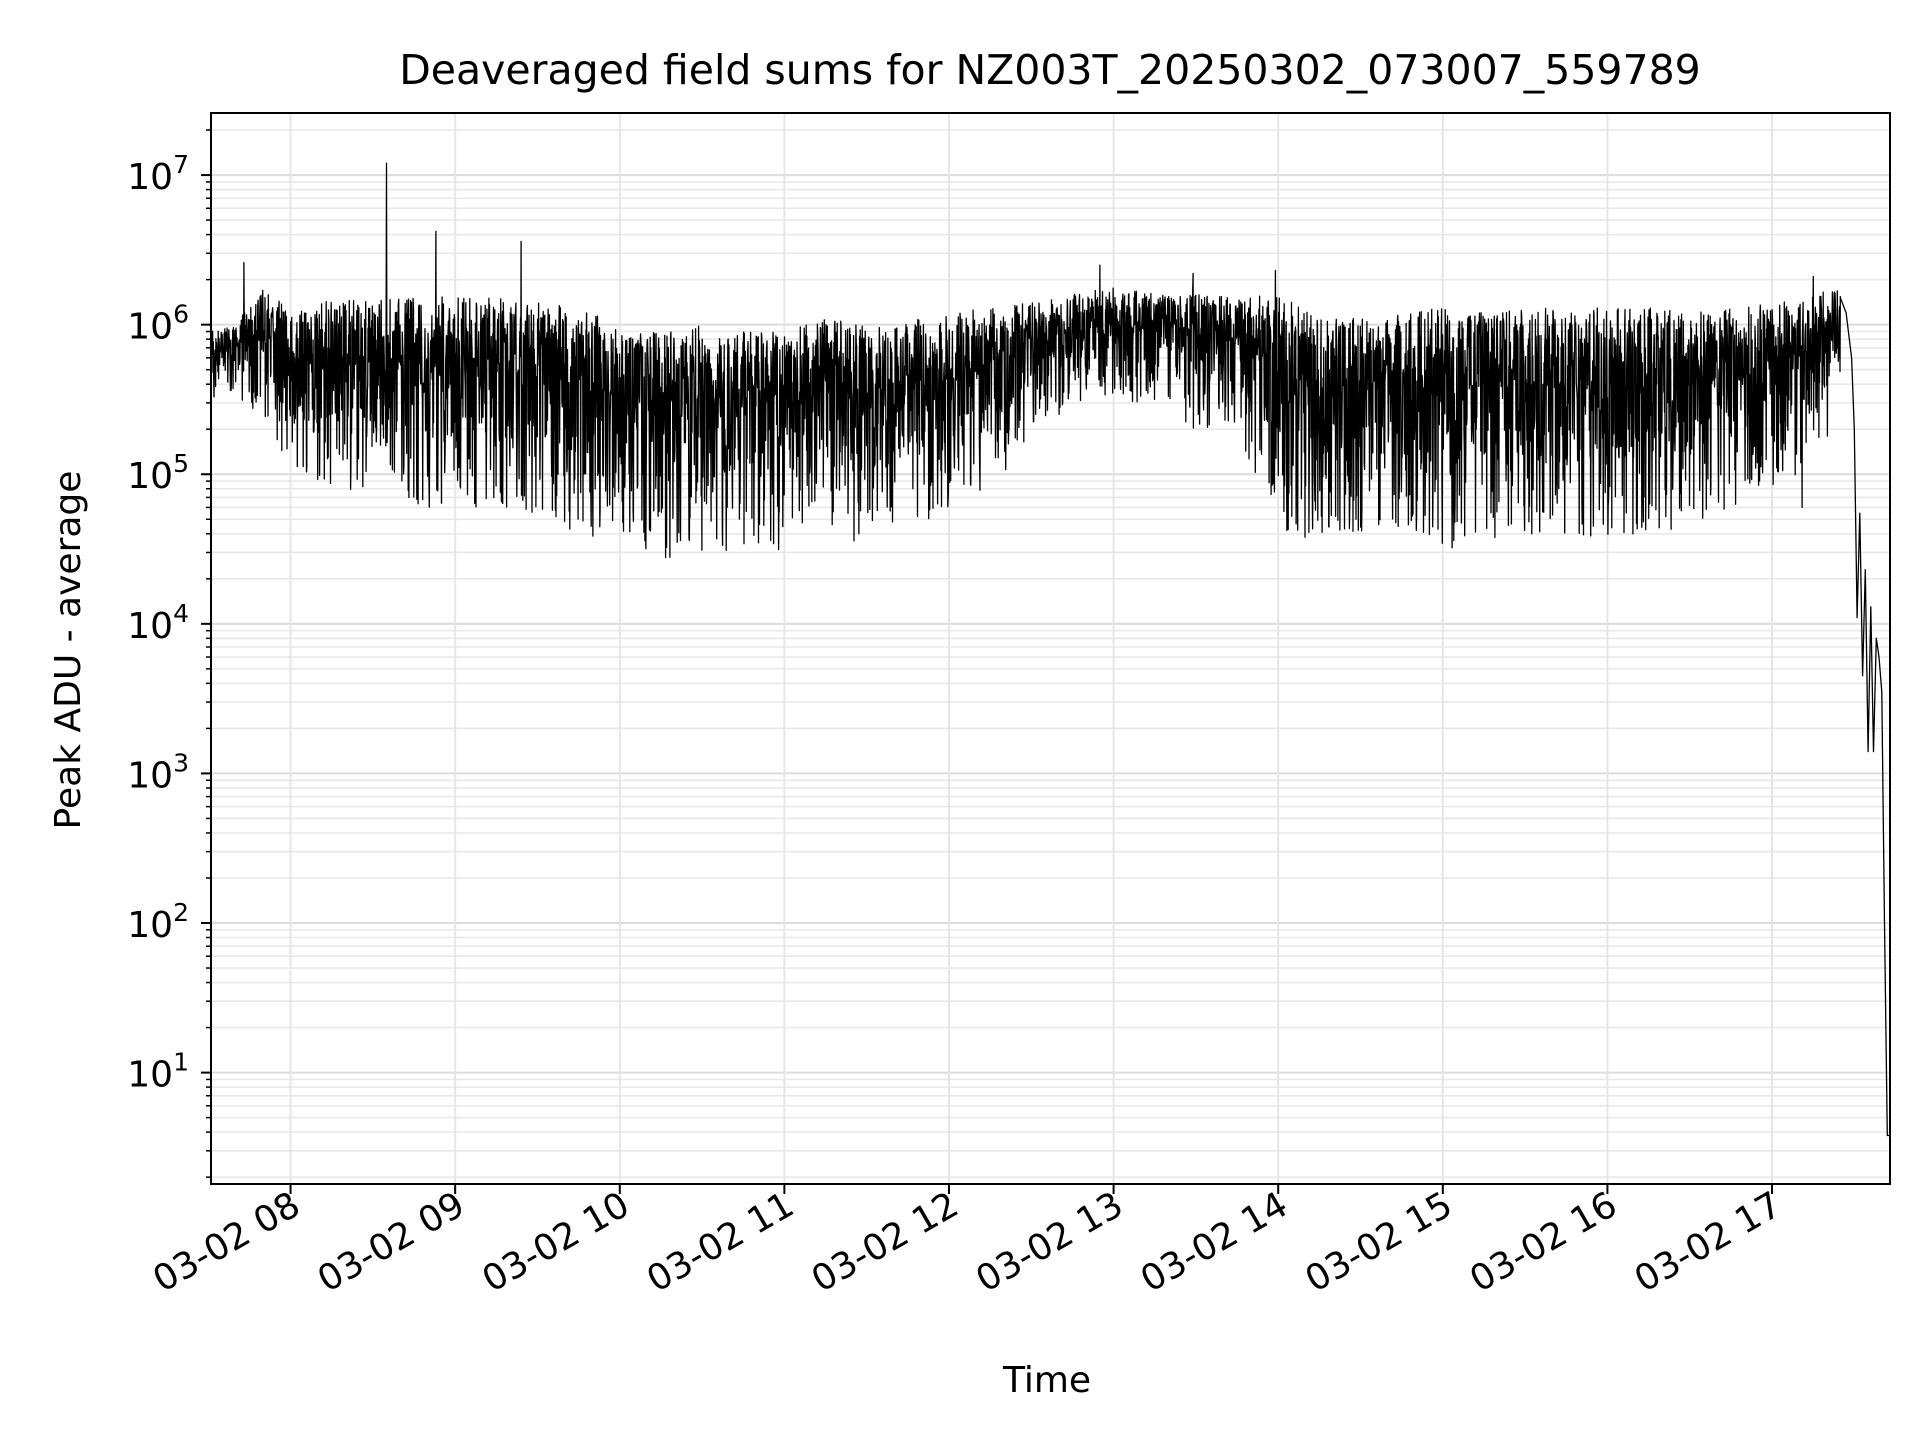 The height and width of the screenshot is (1444, 1920). Describe the element at coordinates (181, 463) in the screenshot. I see `y-tick-exponent: 5` at that location.